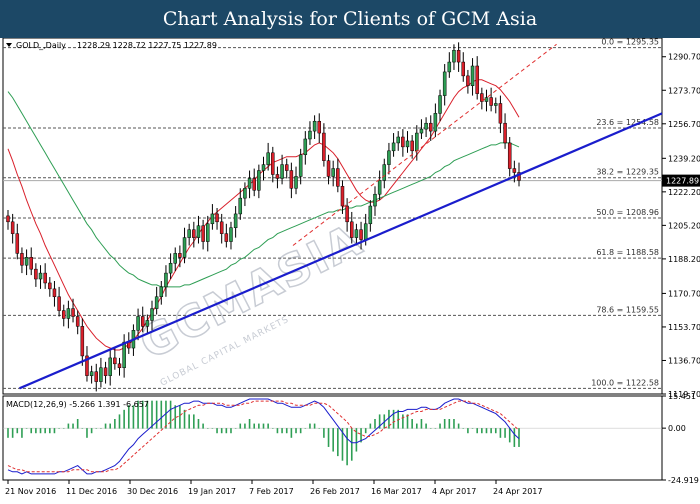 The width and height of the screenshot is (700, 504). I want to click on y-tick-label: 1119.70, so click(684, 394).